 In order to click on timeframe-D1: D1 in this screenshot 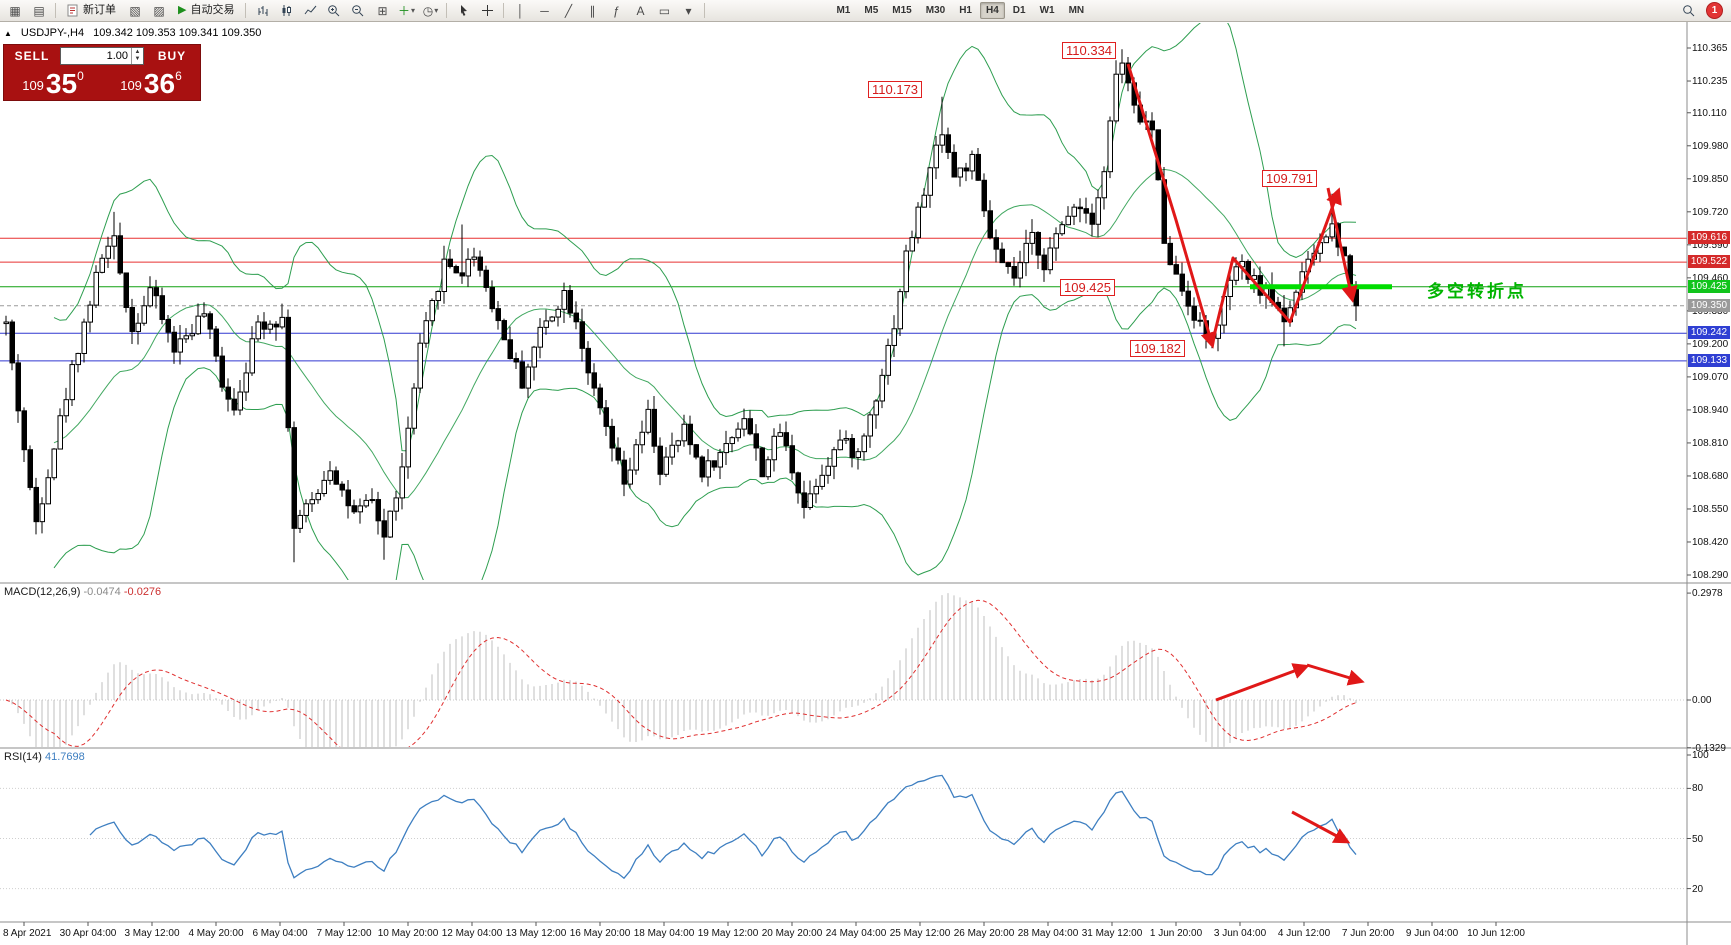, I will do `click(1019, 10)`.